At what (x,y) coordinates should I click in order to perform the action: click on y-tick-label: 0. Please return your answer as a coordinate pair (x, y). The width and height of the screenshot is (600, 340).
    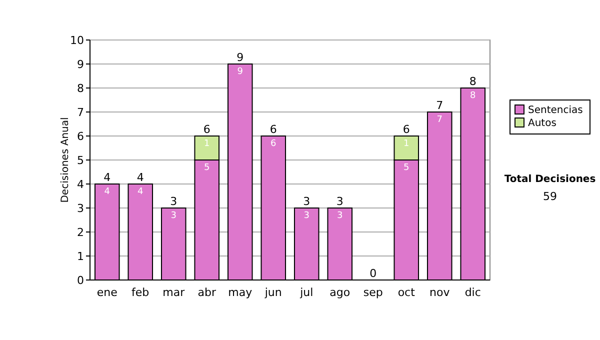
    Looking at the image, I should click on (80, 280).